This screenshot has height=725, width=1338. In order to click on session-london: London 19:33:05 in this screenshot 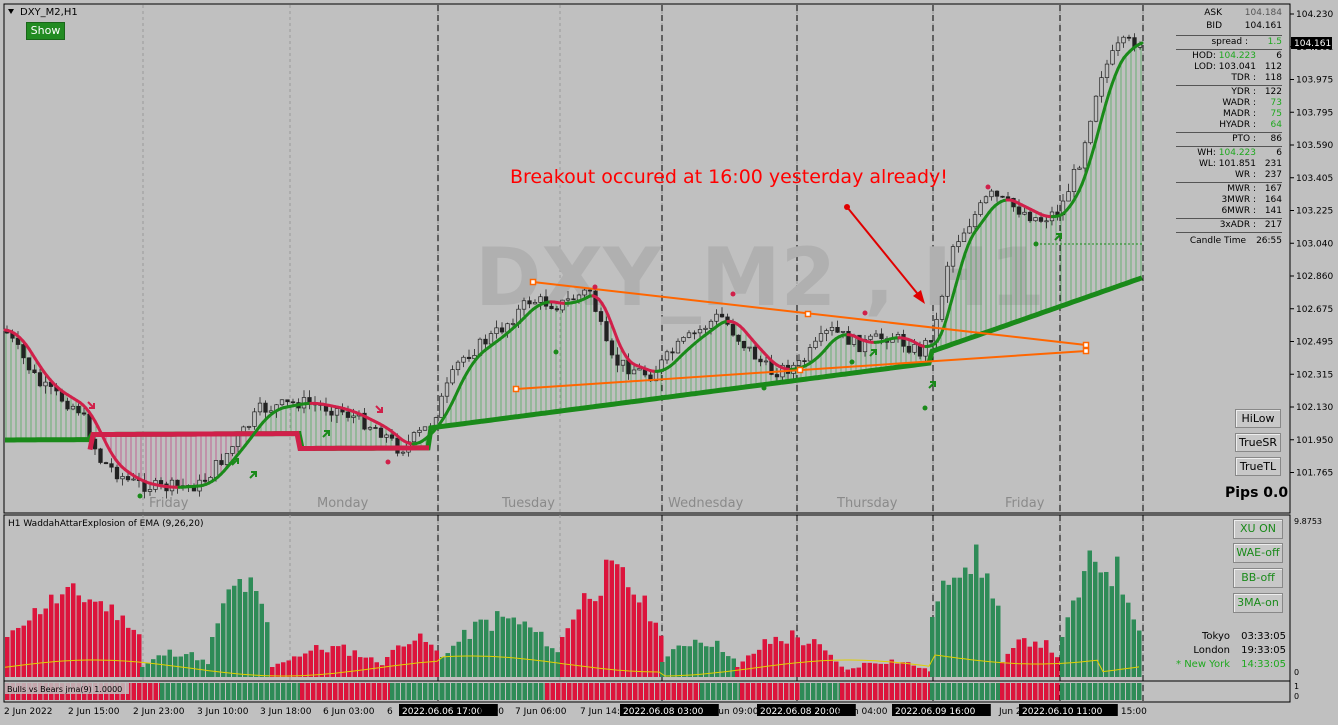, I will do `click(1229, 652)`.